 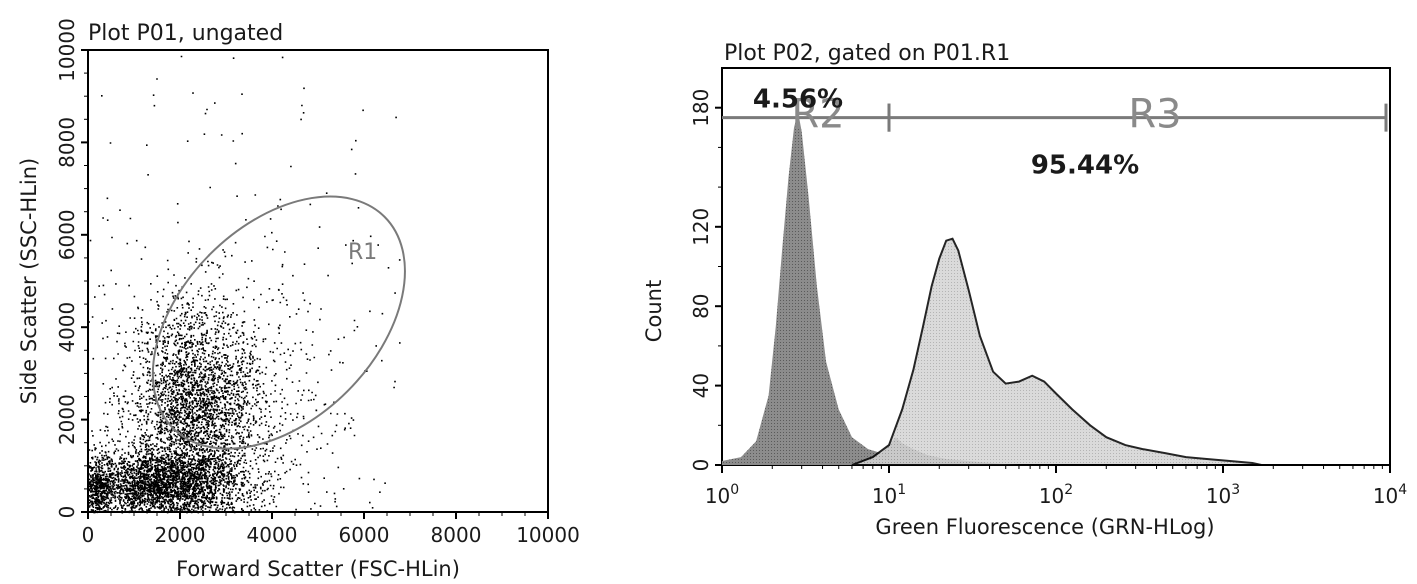 I want to click on histogram-title: Plot P02, gated on P01.R1, so click(x=867, y=53).